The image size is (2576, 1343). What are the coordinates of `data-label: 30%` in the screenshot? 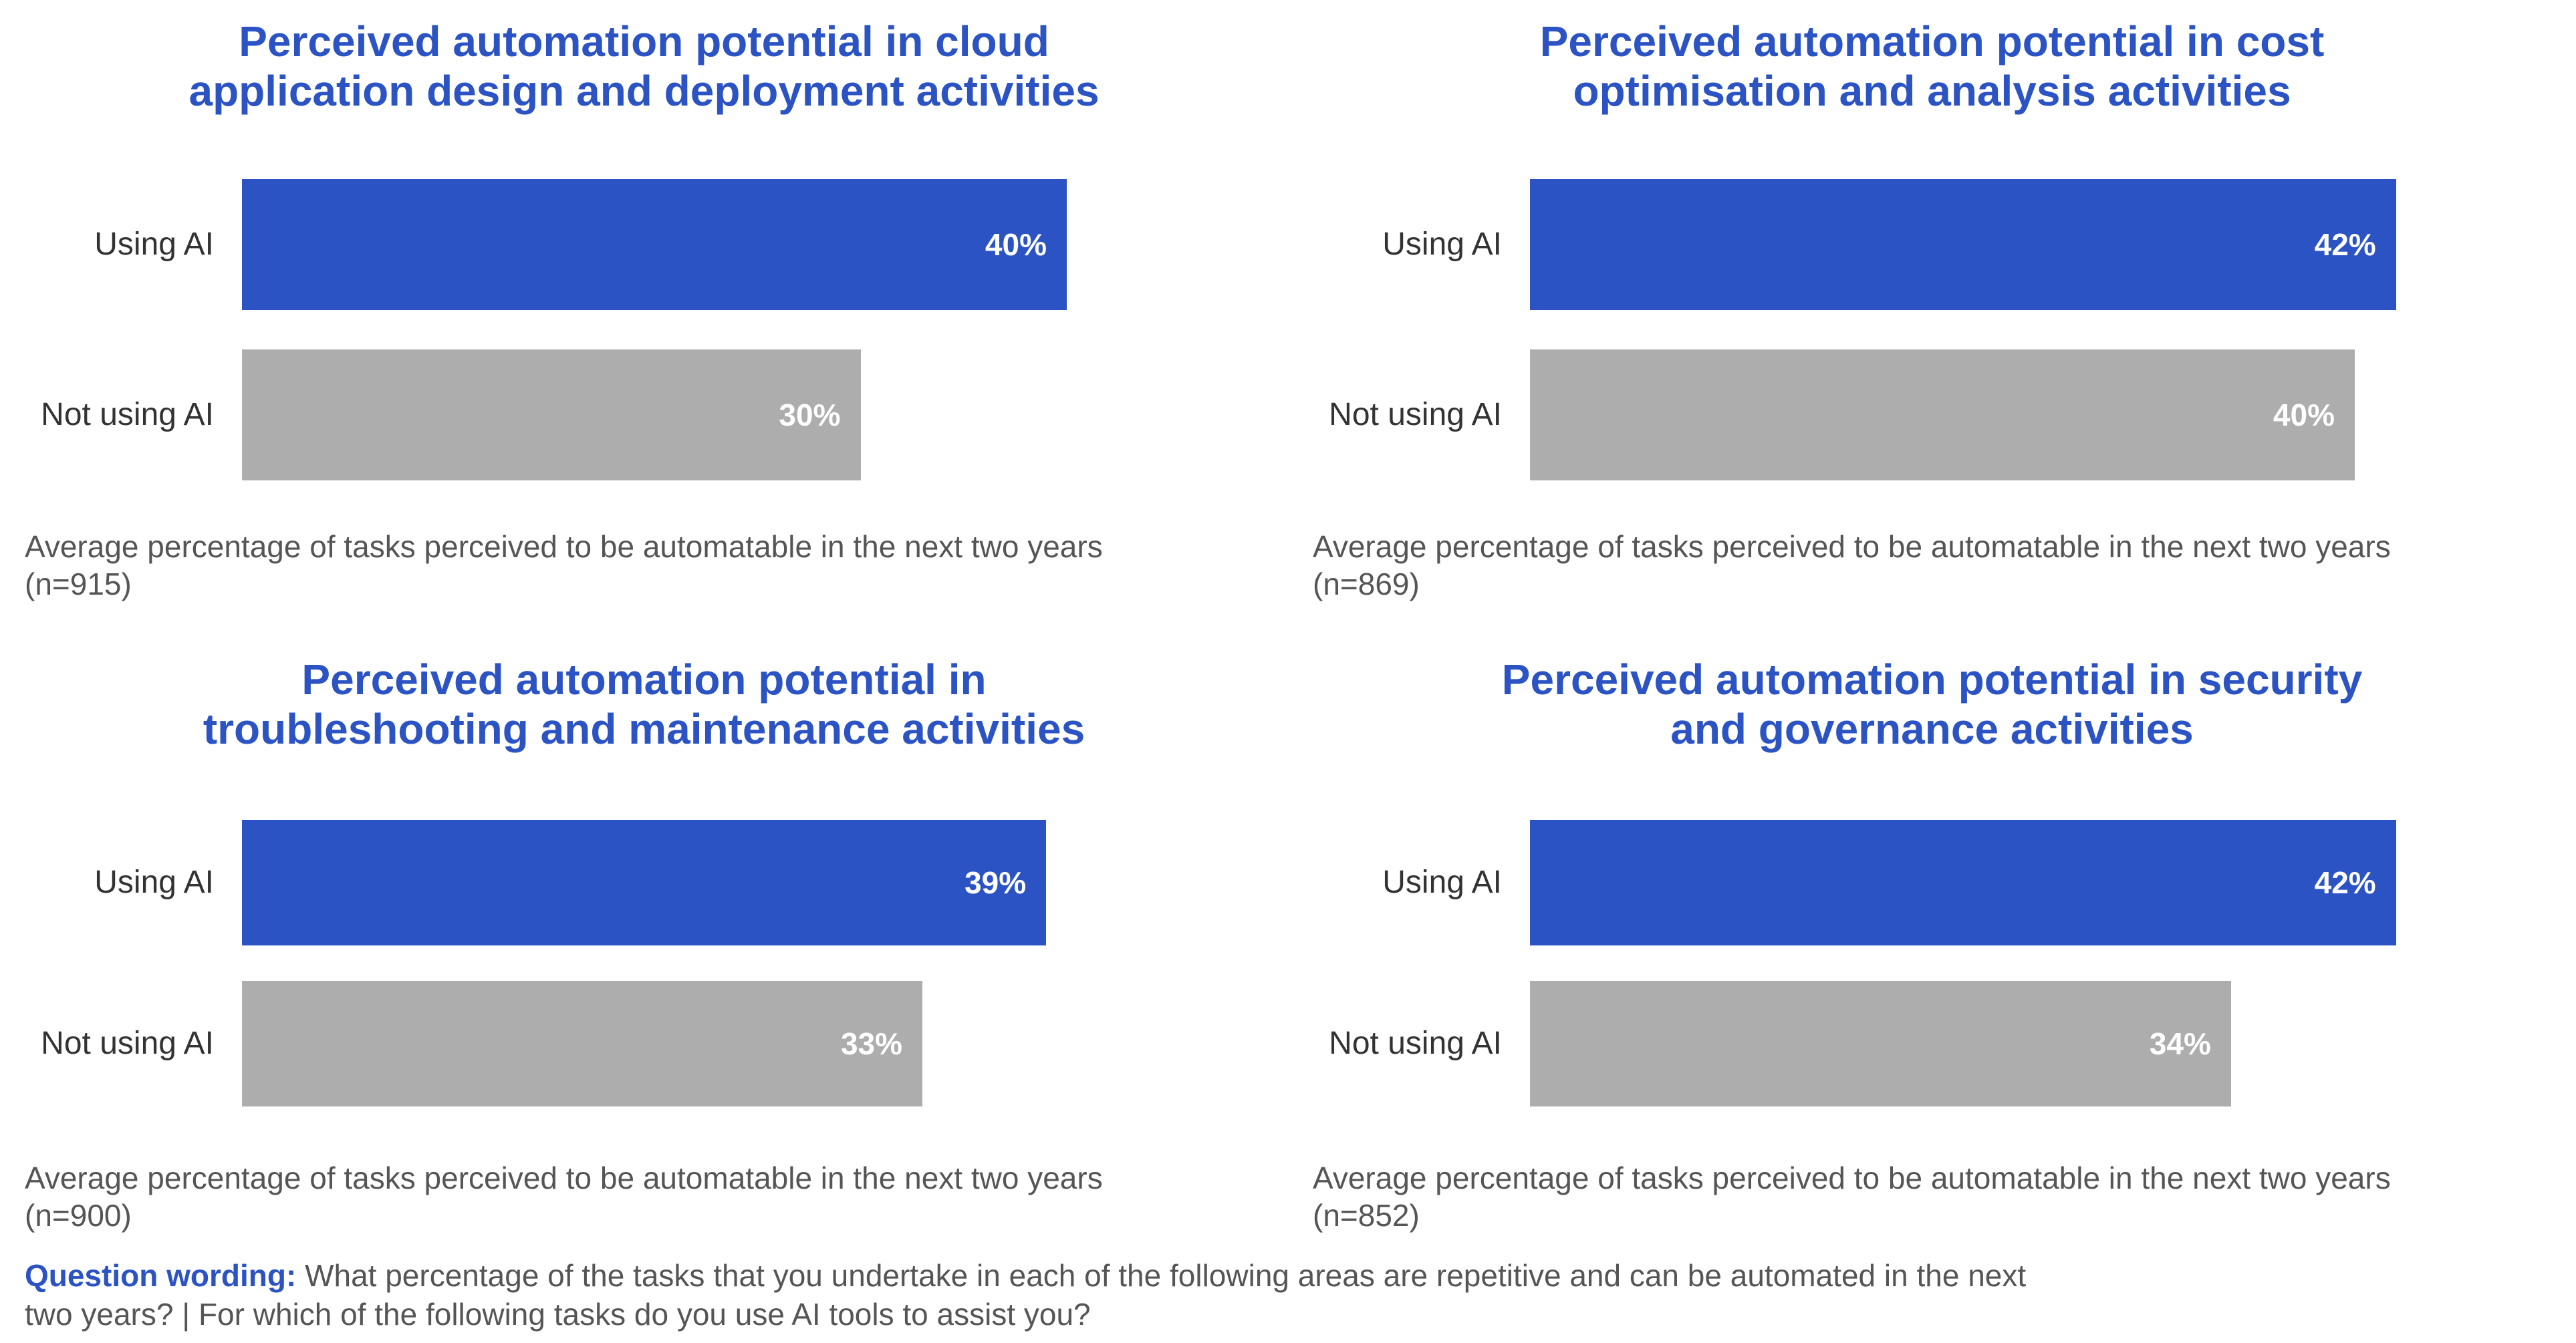 It's located at (810, 415).